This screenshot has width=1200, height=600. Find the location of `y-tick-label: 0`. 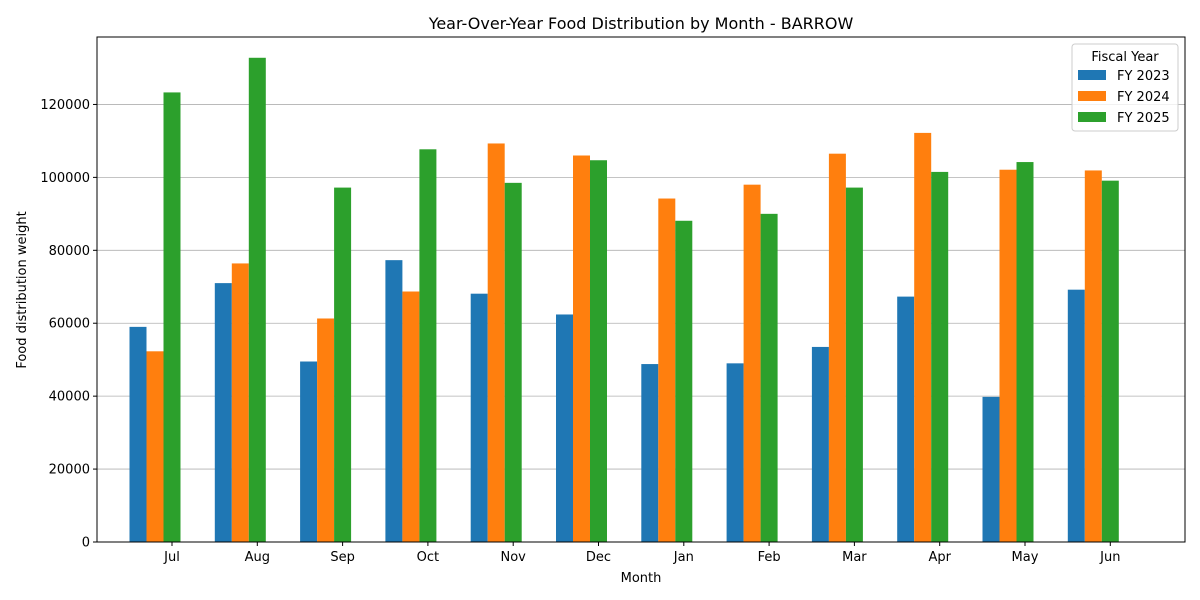

y-tick-label: 0 is located at coordinates (86, 543).